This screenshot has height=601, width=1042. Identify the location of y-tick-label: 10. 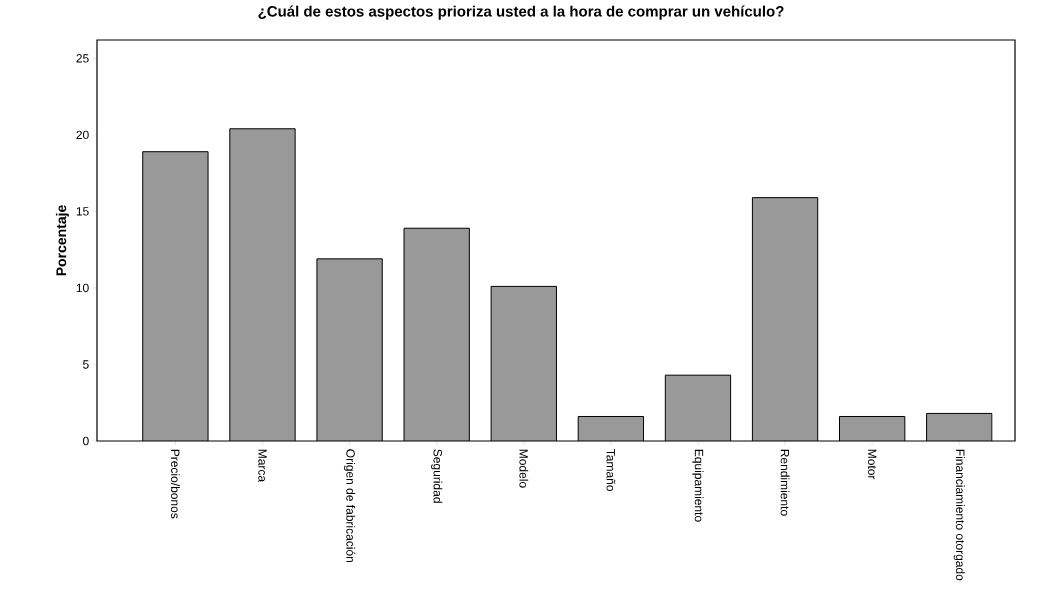
(82, 288).